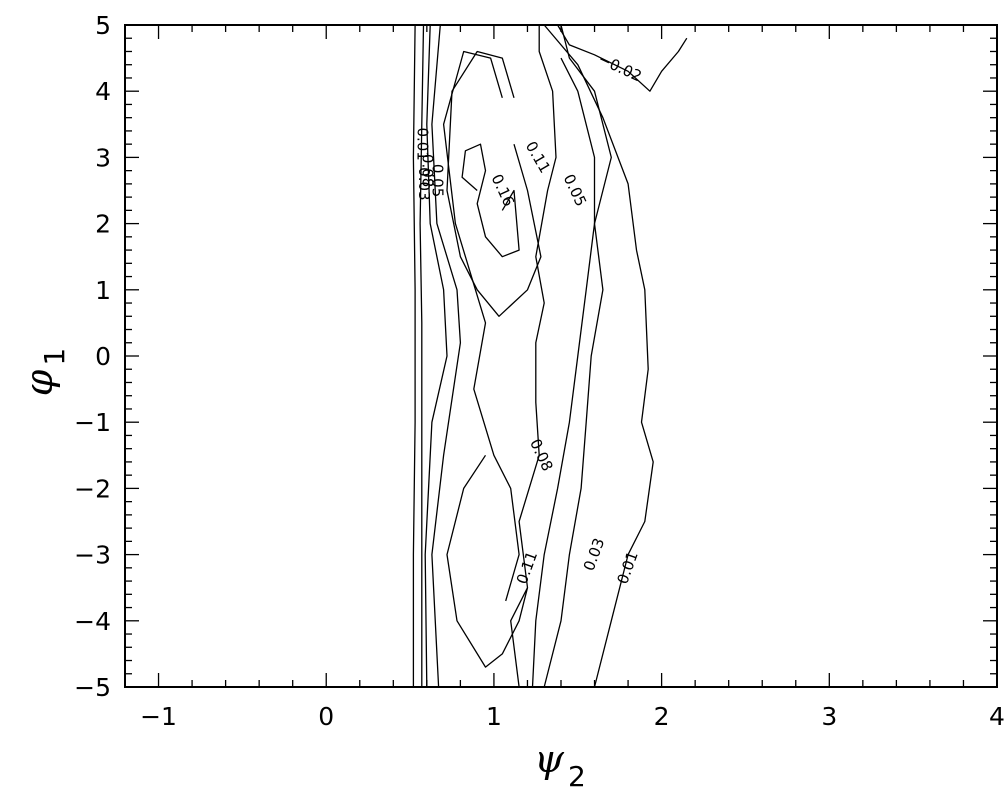  I want to click on y-tick-labels: 5 4 3 2 1 0 −1 −2 −3 −4 −5, so click(92, 356).